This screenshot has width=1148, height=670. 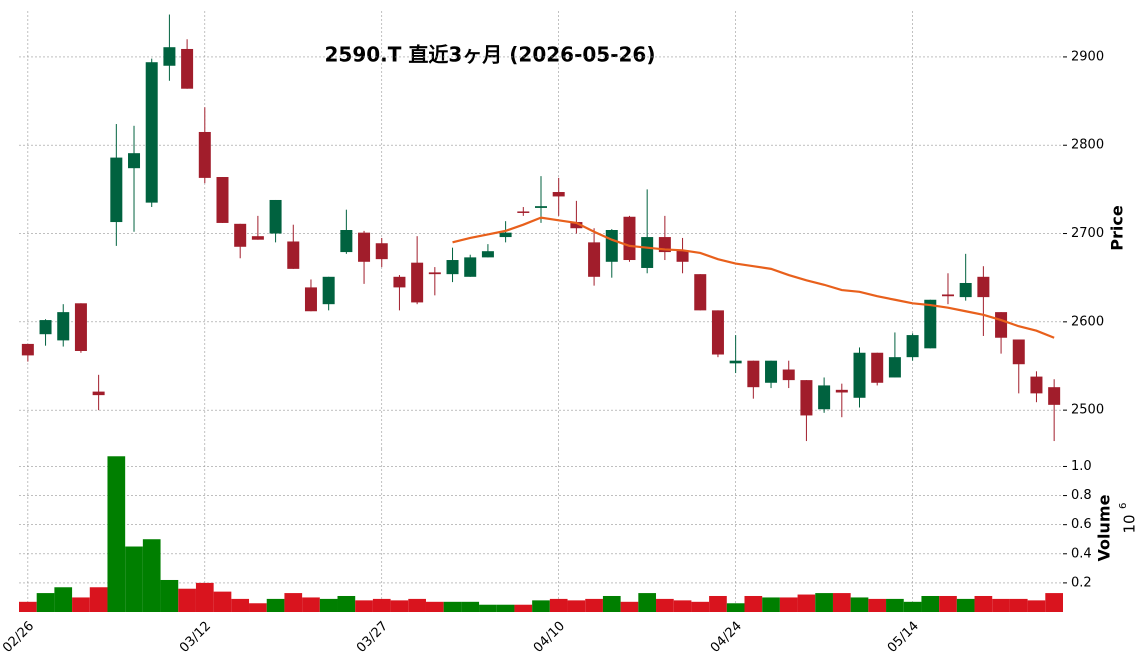 What do you see at coordinates (1104, 527) in the screenshot?
I see `volume-axis-label: Volume` at bounding box center [1104, 527].